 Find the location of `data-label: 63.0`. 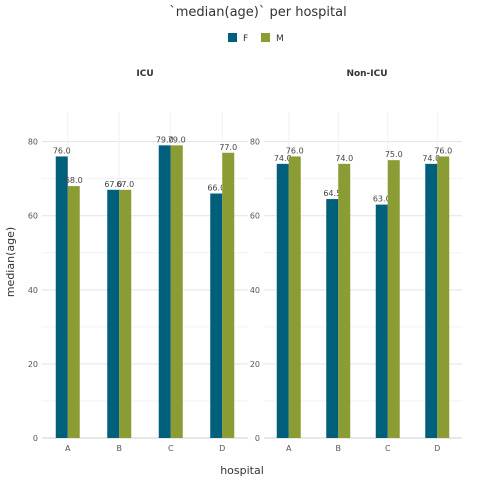

data-label: 63.0 is located at coordinates (382, 199).